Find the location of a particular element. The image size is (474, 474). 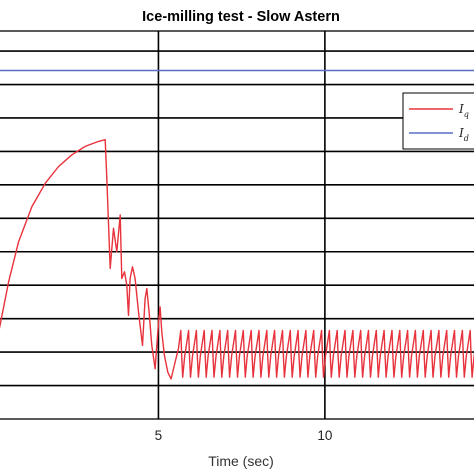

x-axis: 5 10 is located at coordinates (243, 428).